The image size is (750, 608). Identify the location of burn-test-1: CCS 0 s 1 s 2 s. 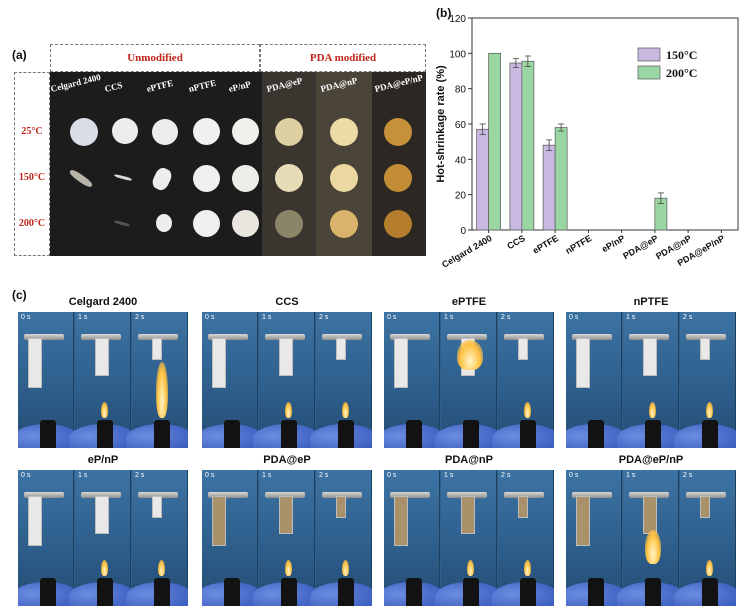
(287, 373).